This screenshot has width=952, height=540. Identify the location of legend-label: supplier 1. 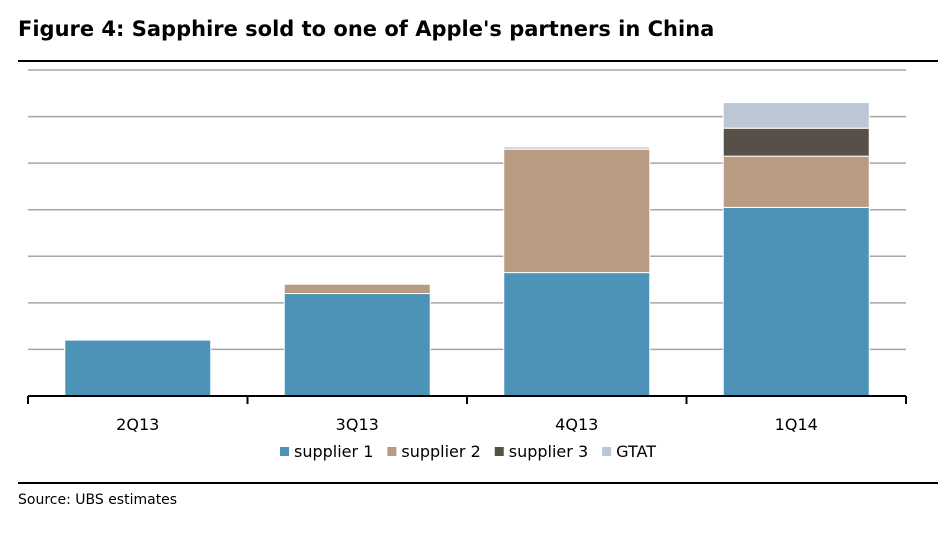
(333, 451).